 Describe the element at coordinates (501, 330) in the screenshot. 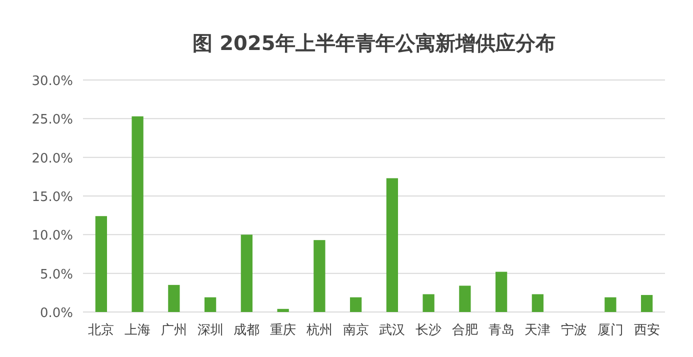

I see `x-tick-label: 青岛` at that location.